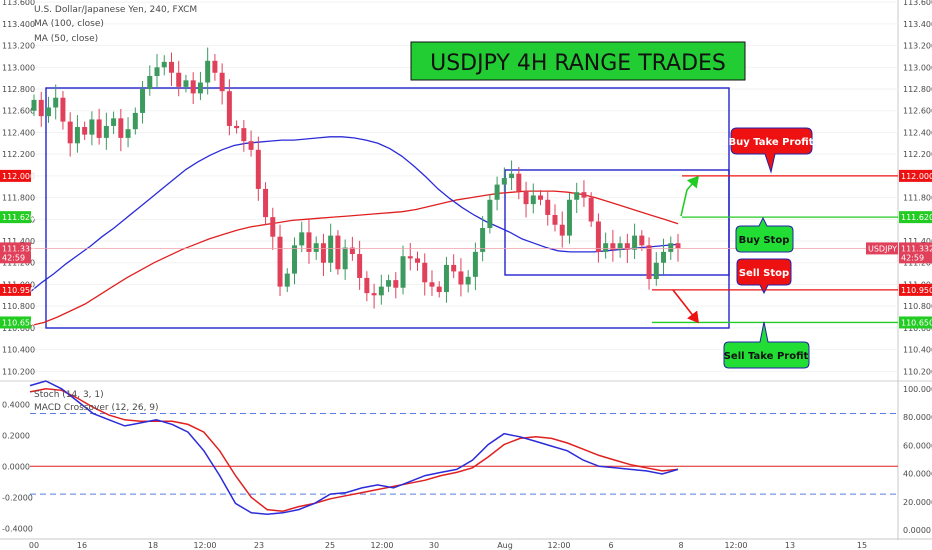 This screenshot has width=932, height=550. I want to click on time-tick-label: 6, so click(610, 545).